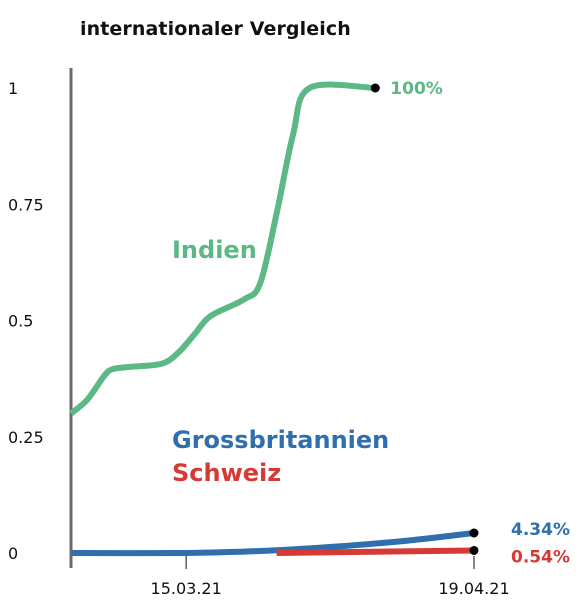  What do you see at coordinates (214, 250) in the screenshot?
I see `series-label-indien: Indien` at bounding box center [214, 250].